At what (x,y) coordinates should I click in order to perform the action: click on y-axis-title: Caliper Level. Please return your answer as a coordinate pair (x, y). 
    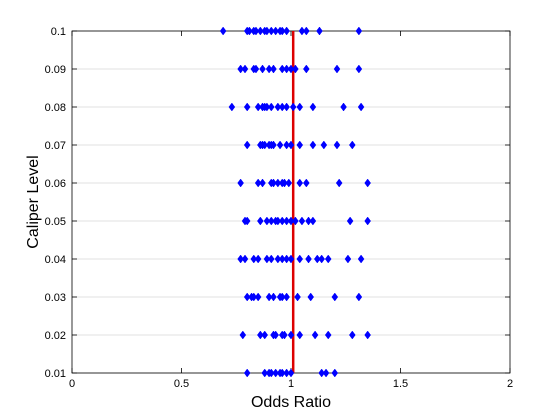
    Looking at the image, I should click on (33, 201).